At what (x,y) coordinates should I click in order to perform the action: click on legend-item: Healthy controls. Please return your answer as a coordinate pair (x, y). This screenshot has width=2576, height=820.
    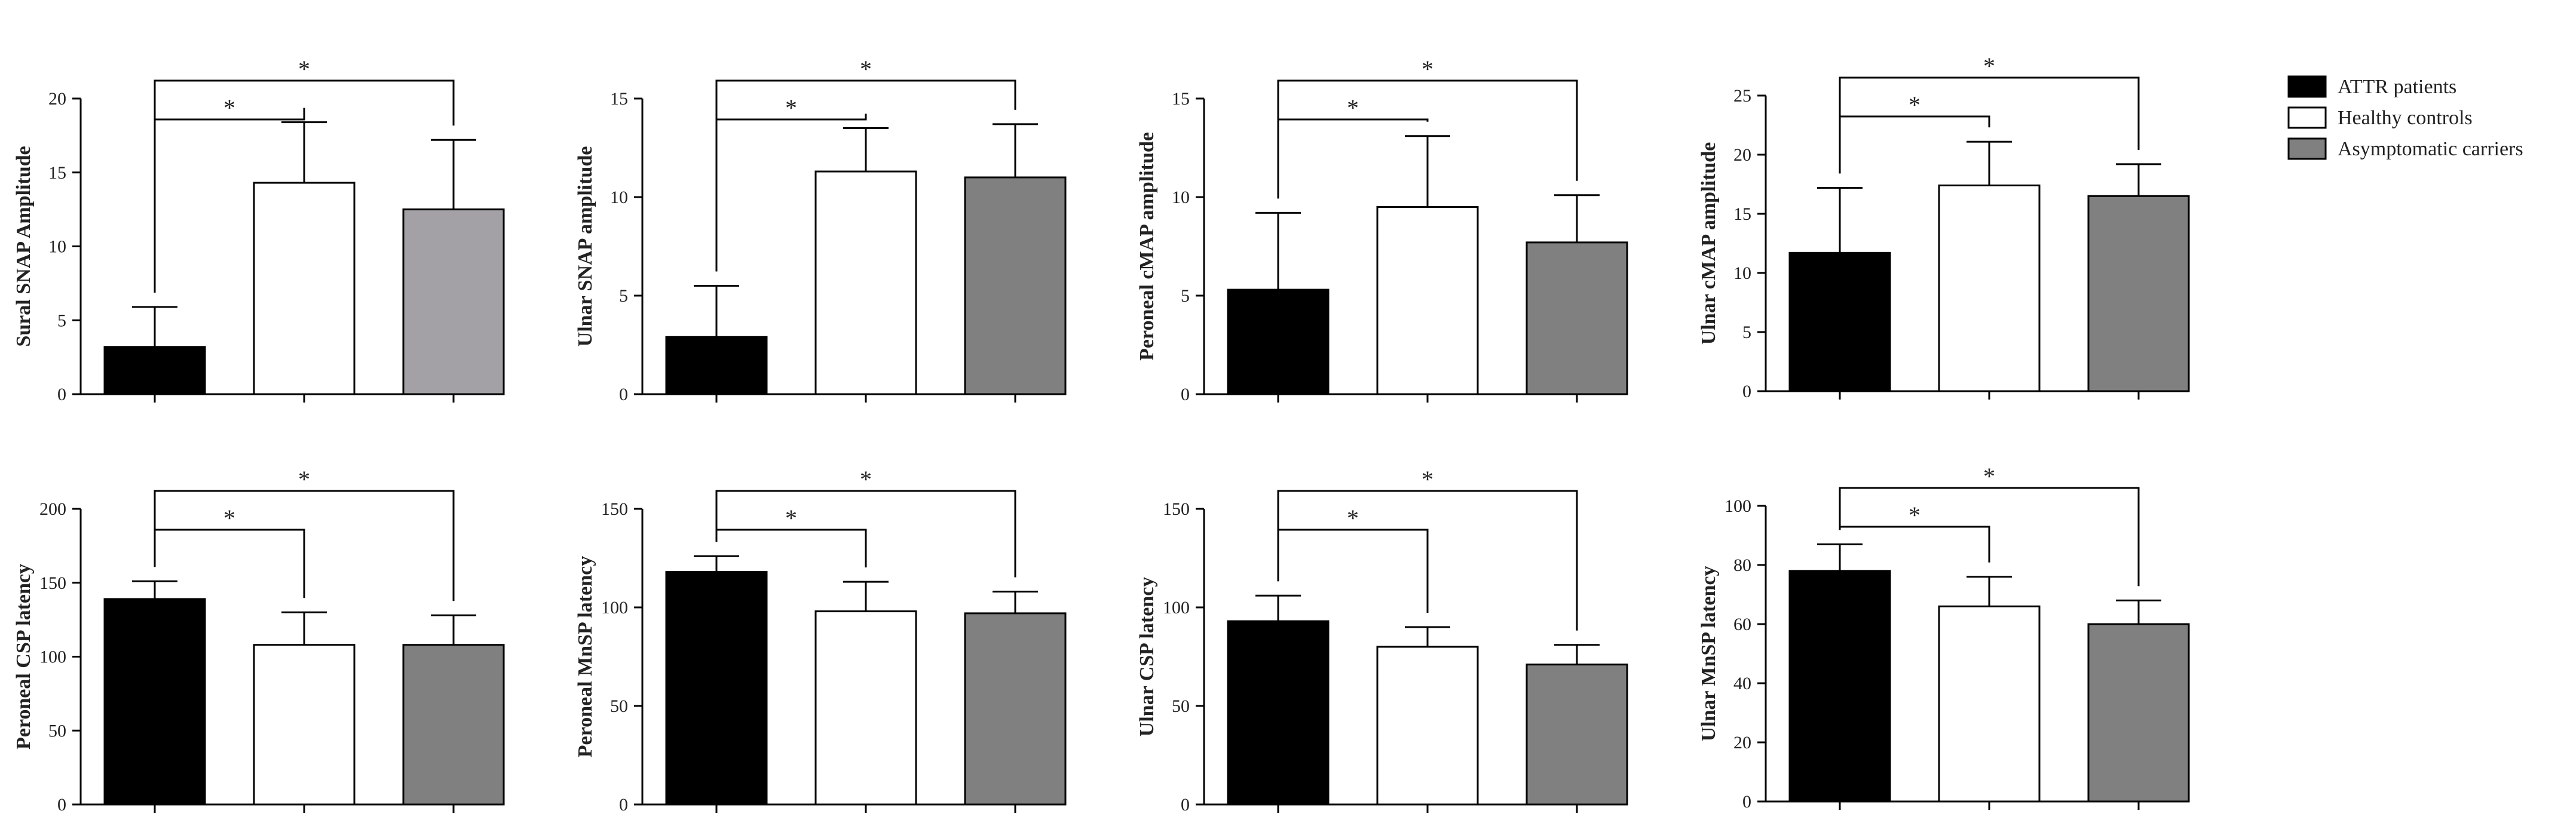
    Looking at the image, I should click on (2380, 117).